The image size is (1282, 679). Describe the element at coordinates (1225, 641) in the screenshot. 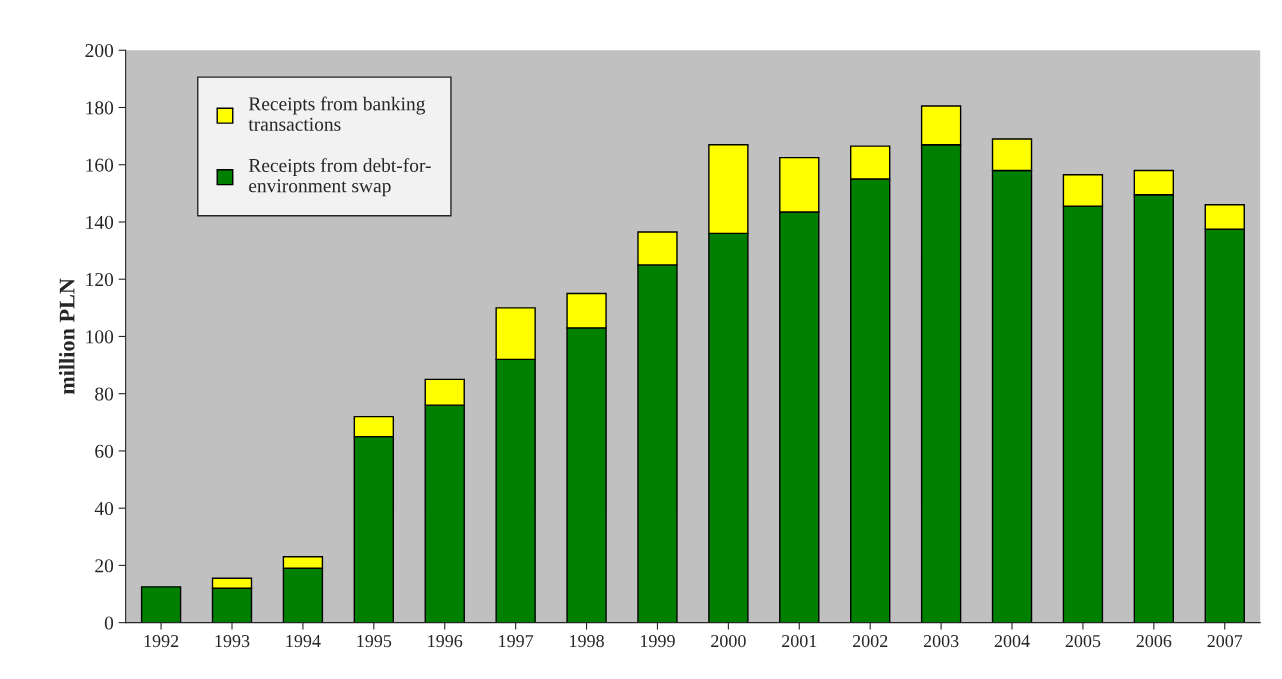

I see `x-tick-label: 2007` at that location.